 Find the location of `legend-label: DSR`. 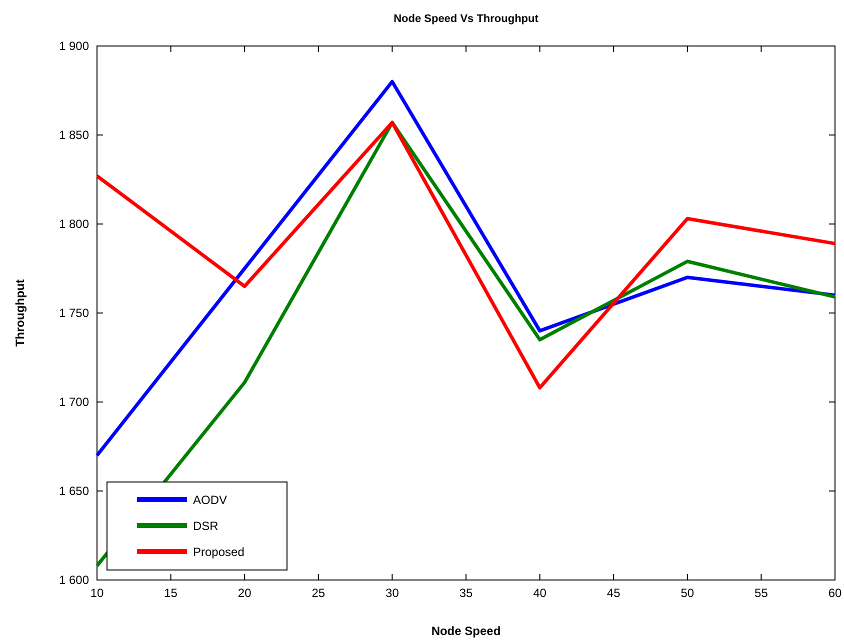

legend-label: DSR is located at coordinates (206, 526).